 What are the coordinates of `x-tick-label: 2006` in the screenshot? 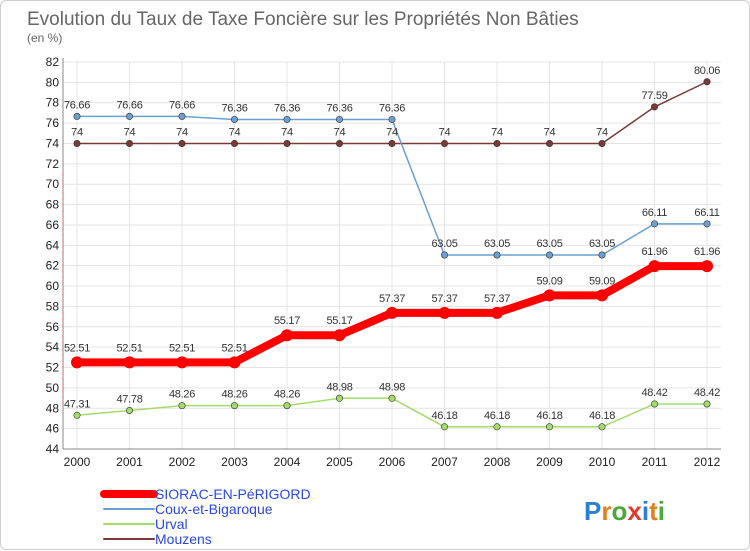 It's located at (392, 462).